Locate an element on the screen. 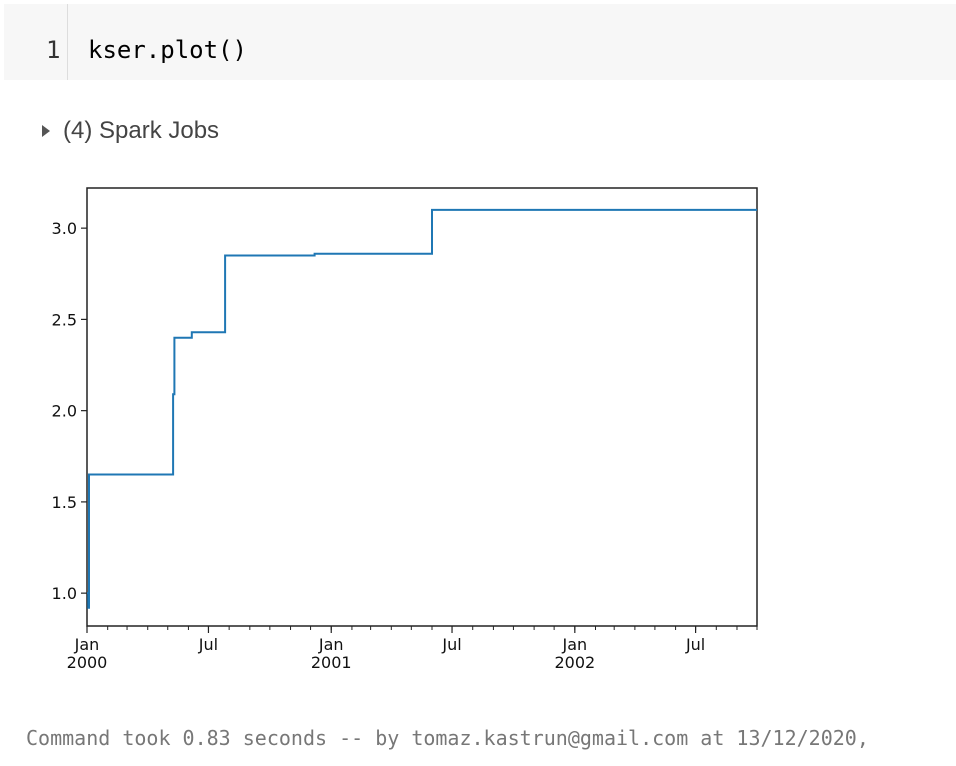 This screenshot has width=956, height=766. spark-jobs-toggle: (4) Spark Jobs is located at coordinates (130, 131).